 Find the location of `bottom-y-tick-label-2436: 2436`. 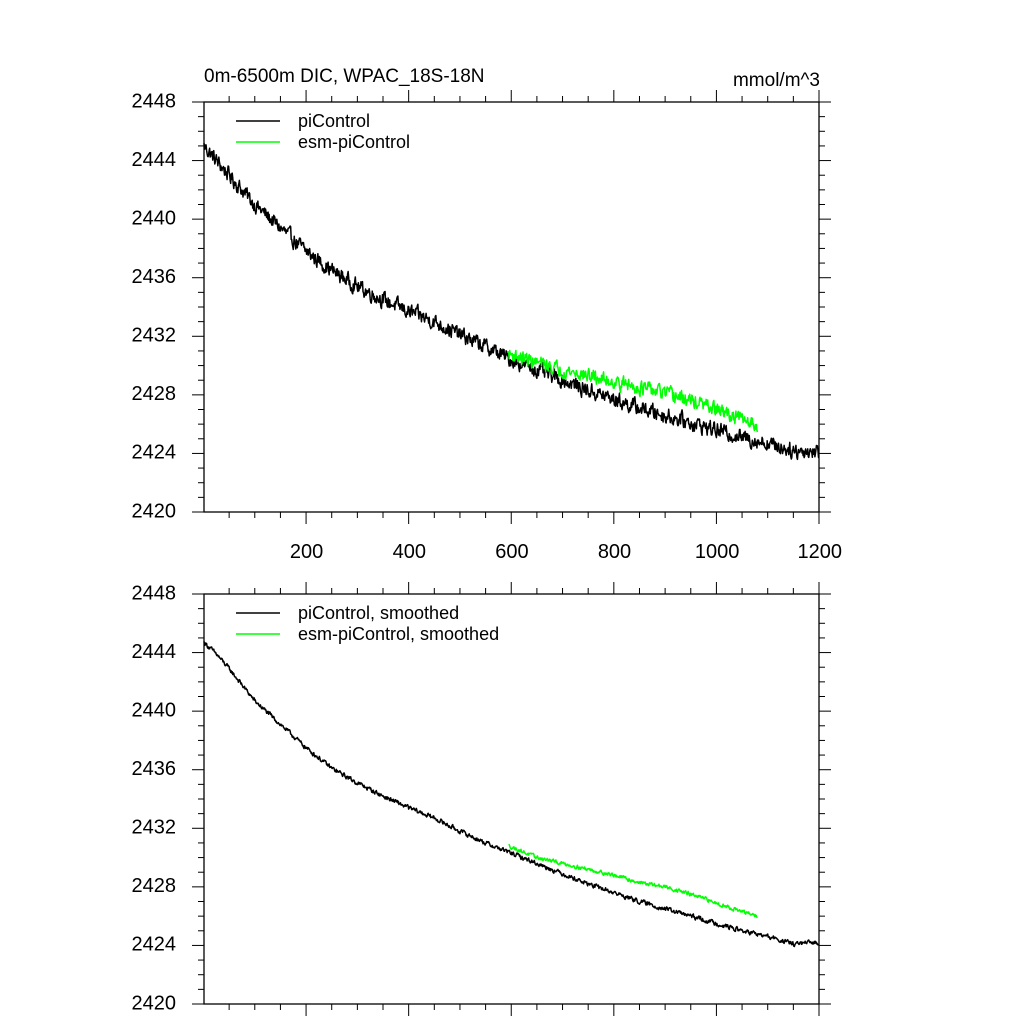

bottom-y-tick-label-2436: 2436 is located at coordinates (154, 769).